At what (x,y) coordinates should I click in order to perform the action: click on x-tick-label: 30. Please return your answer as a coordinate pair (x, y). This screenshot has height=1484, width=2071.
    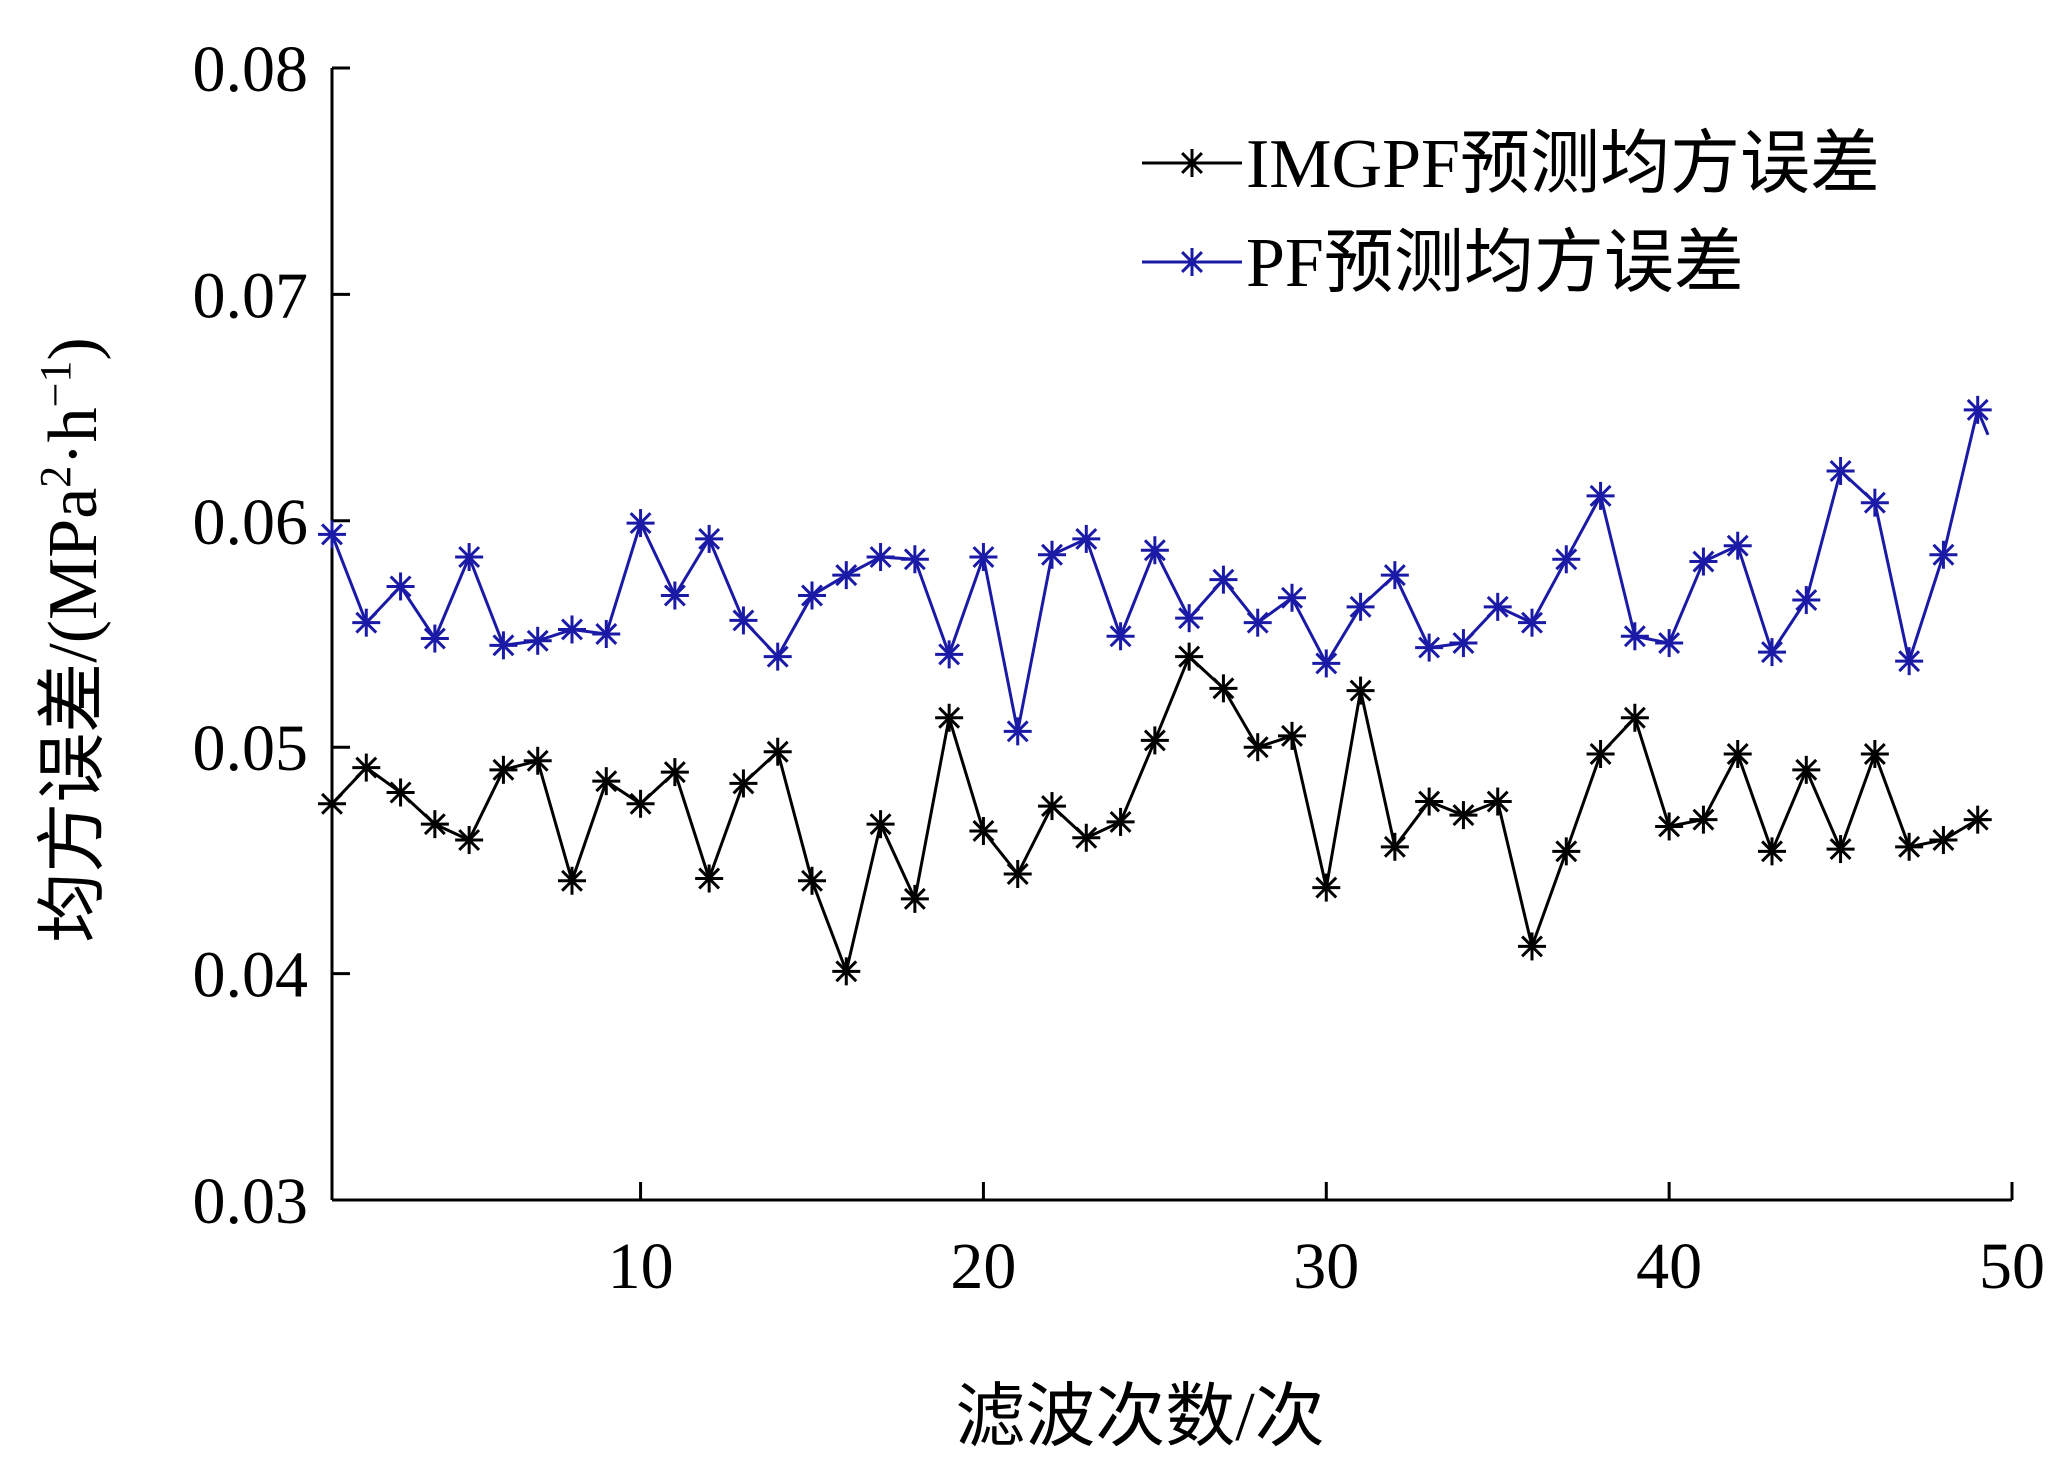
    Looking at the image, I should click on (1326, 1266).